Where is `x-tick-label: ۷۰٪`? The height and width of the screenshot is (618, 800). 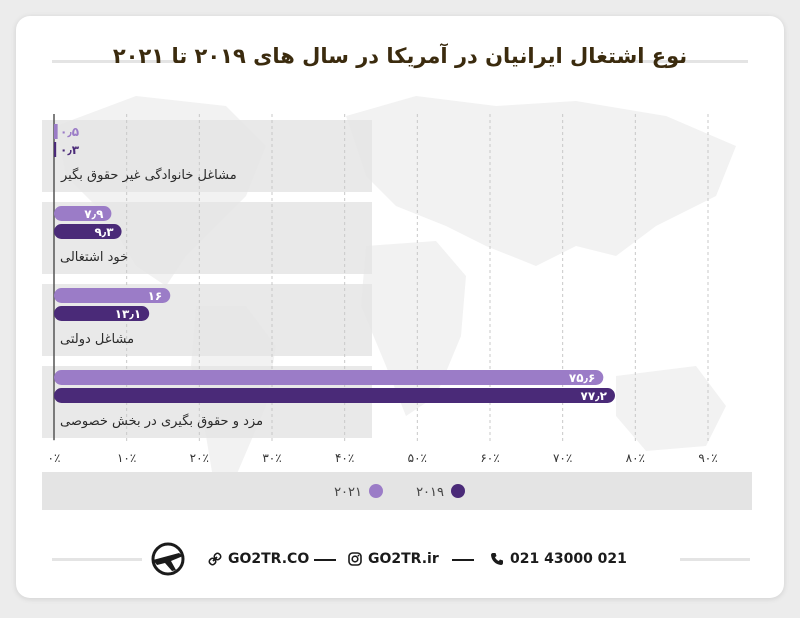
x-tick-label: ۷۰٪ is located at coordinates (562, 458).